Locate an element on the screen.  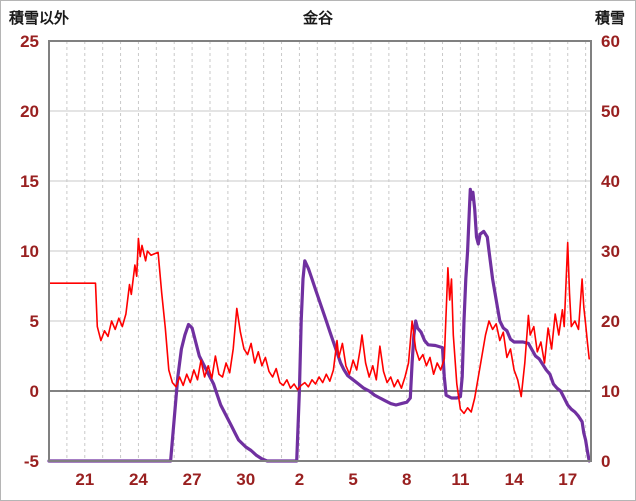
x-axis-tick-label: 14 is located at coordinates (514, 479).